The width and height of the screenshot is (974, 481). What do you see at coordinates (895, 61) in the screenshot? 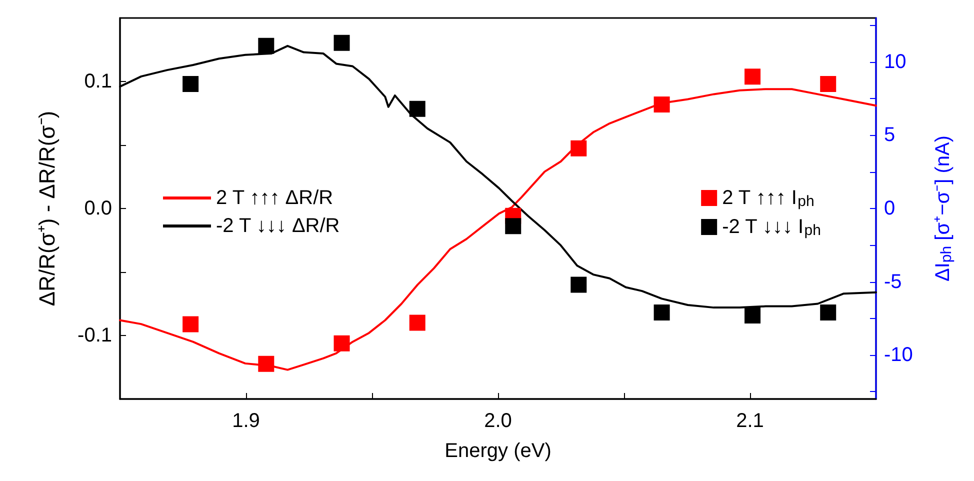
I see `y2-tick-label: 10` at bounding box center [895, 61].